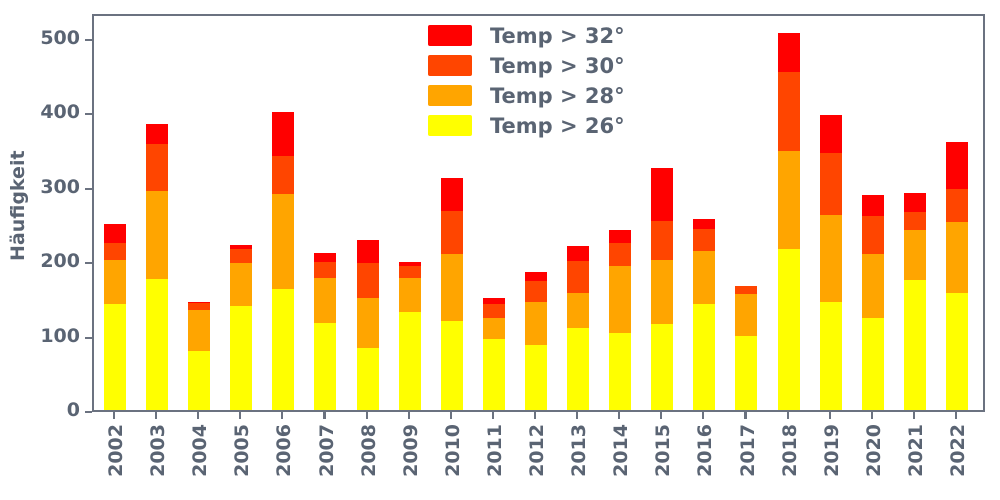 Image resolution: width=1000 pixels, height=500 pixels. What do you see at coordinates (526, 35) in the screenshot?
I see `legend-item: Temp > 32°` at bounding box center [526, 35].